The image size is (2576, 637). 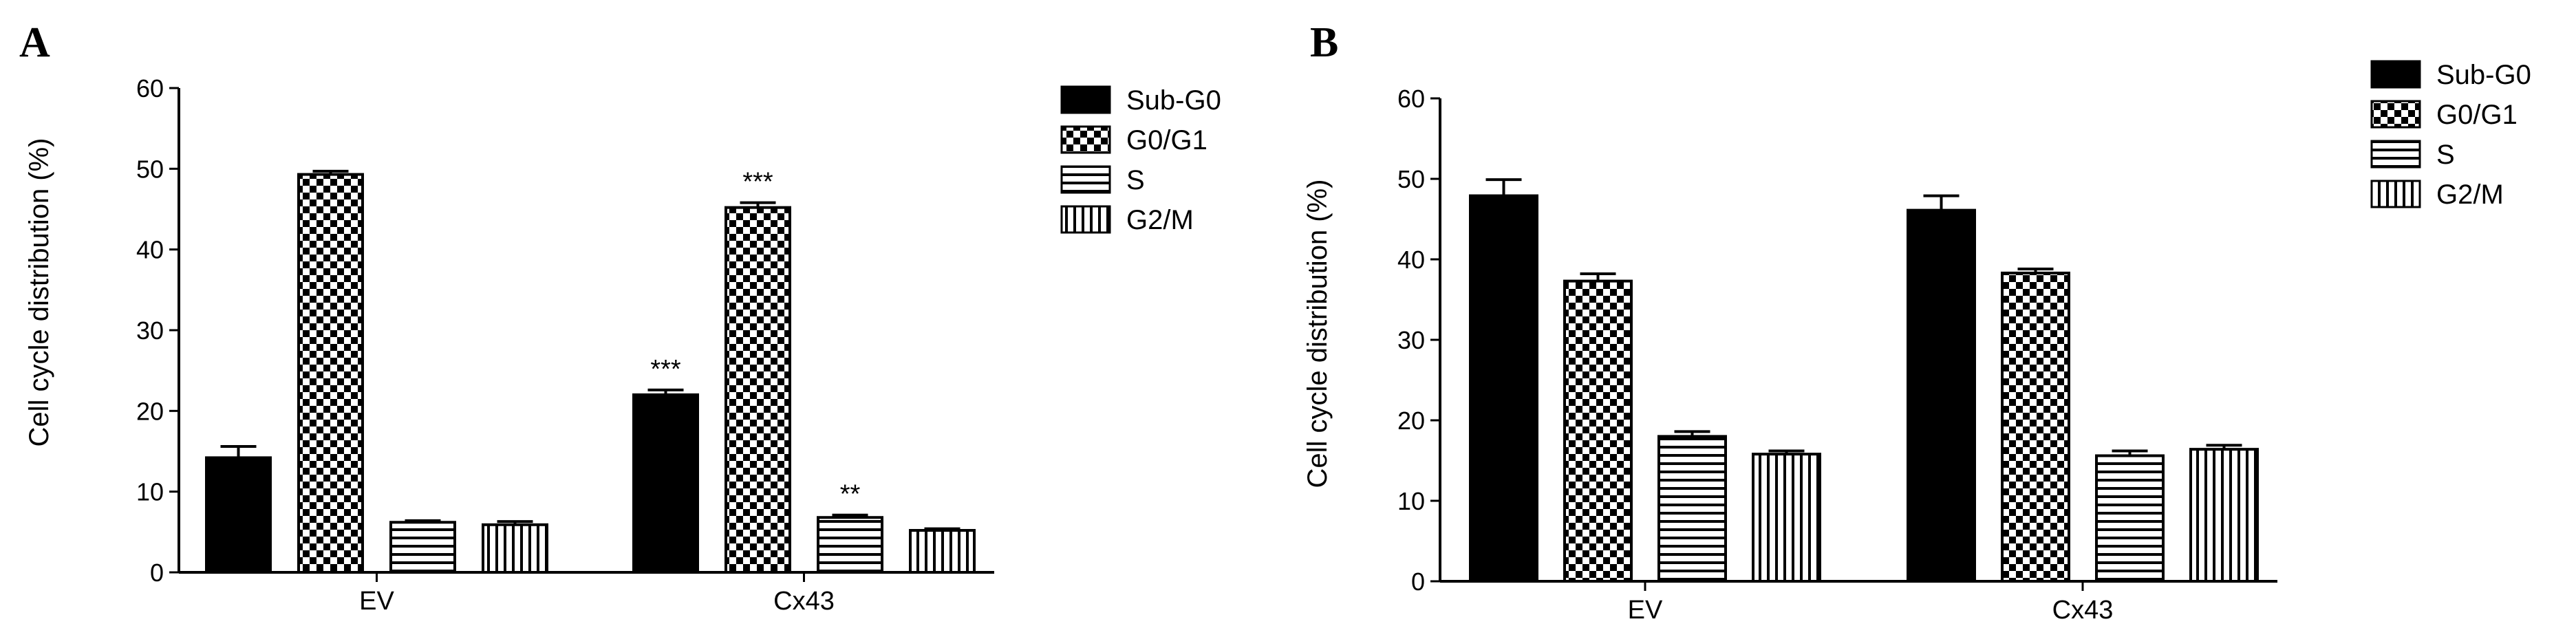 I want to click on panel-a-letter: A, so click(x=34, y=42).